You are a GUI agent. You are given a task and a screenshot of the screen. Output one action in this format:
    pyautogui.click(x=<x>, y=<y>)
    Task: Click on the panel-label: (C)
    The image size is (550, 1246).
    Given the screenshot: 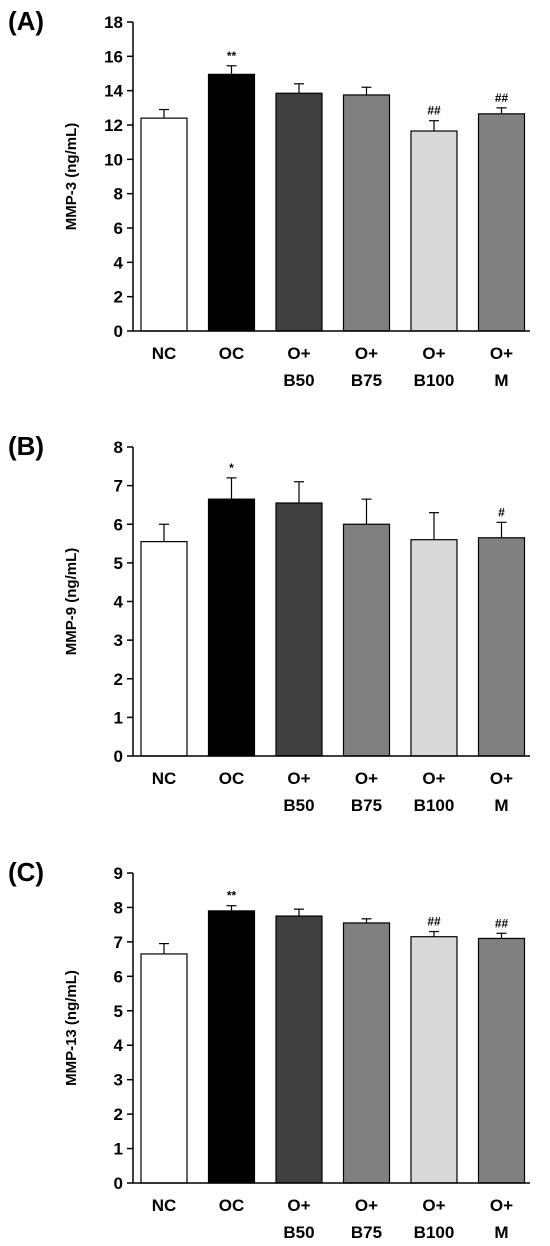 What is the action you would take?
    pyautogui.click(x=26, y=872)
    